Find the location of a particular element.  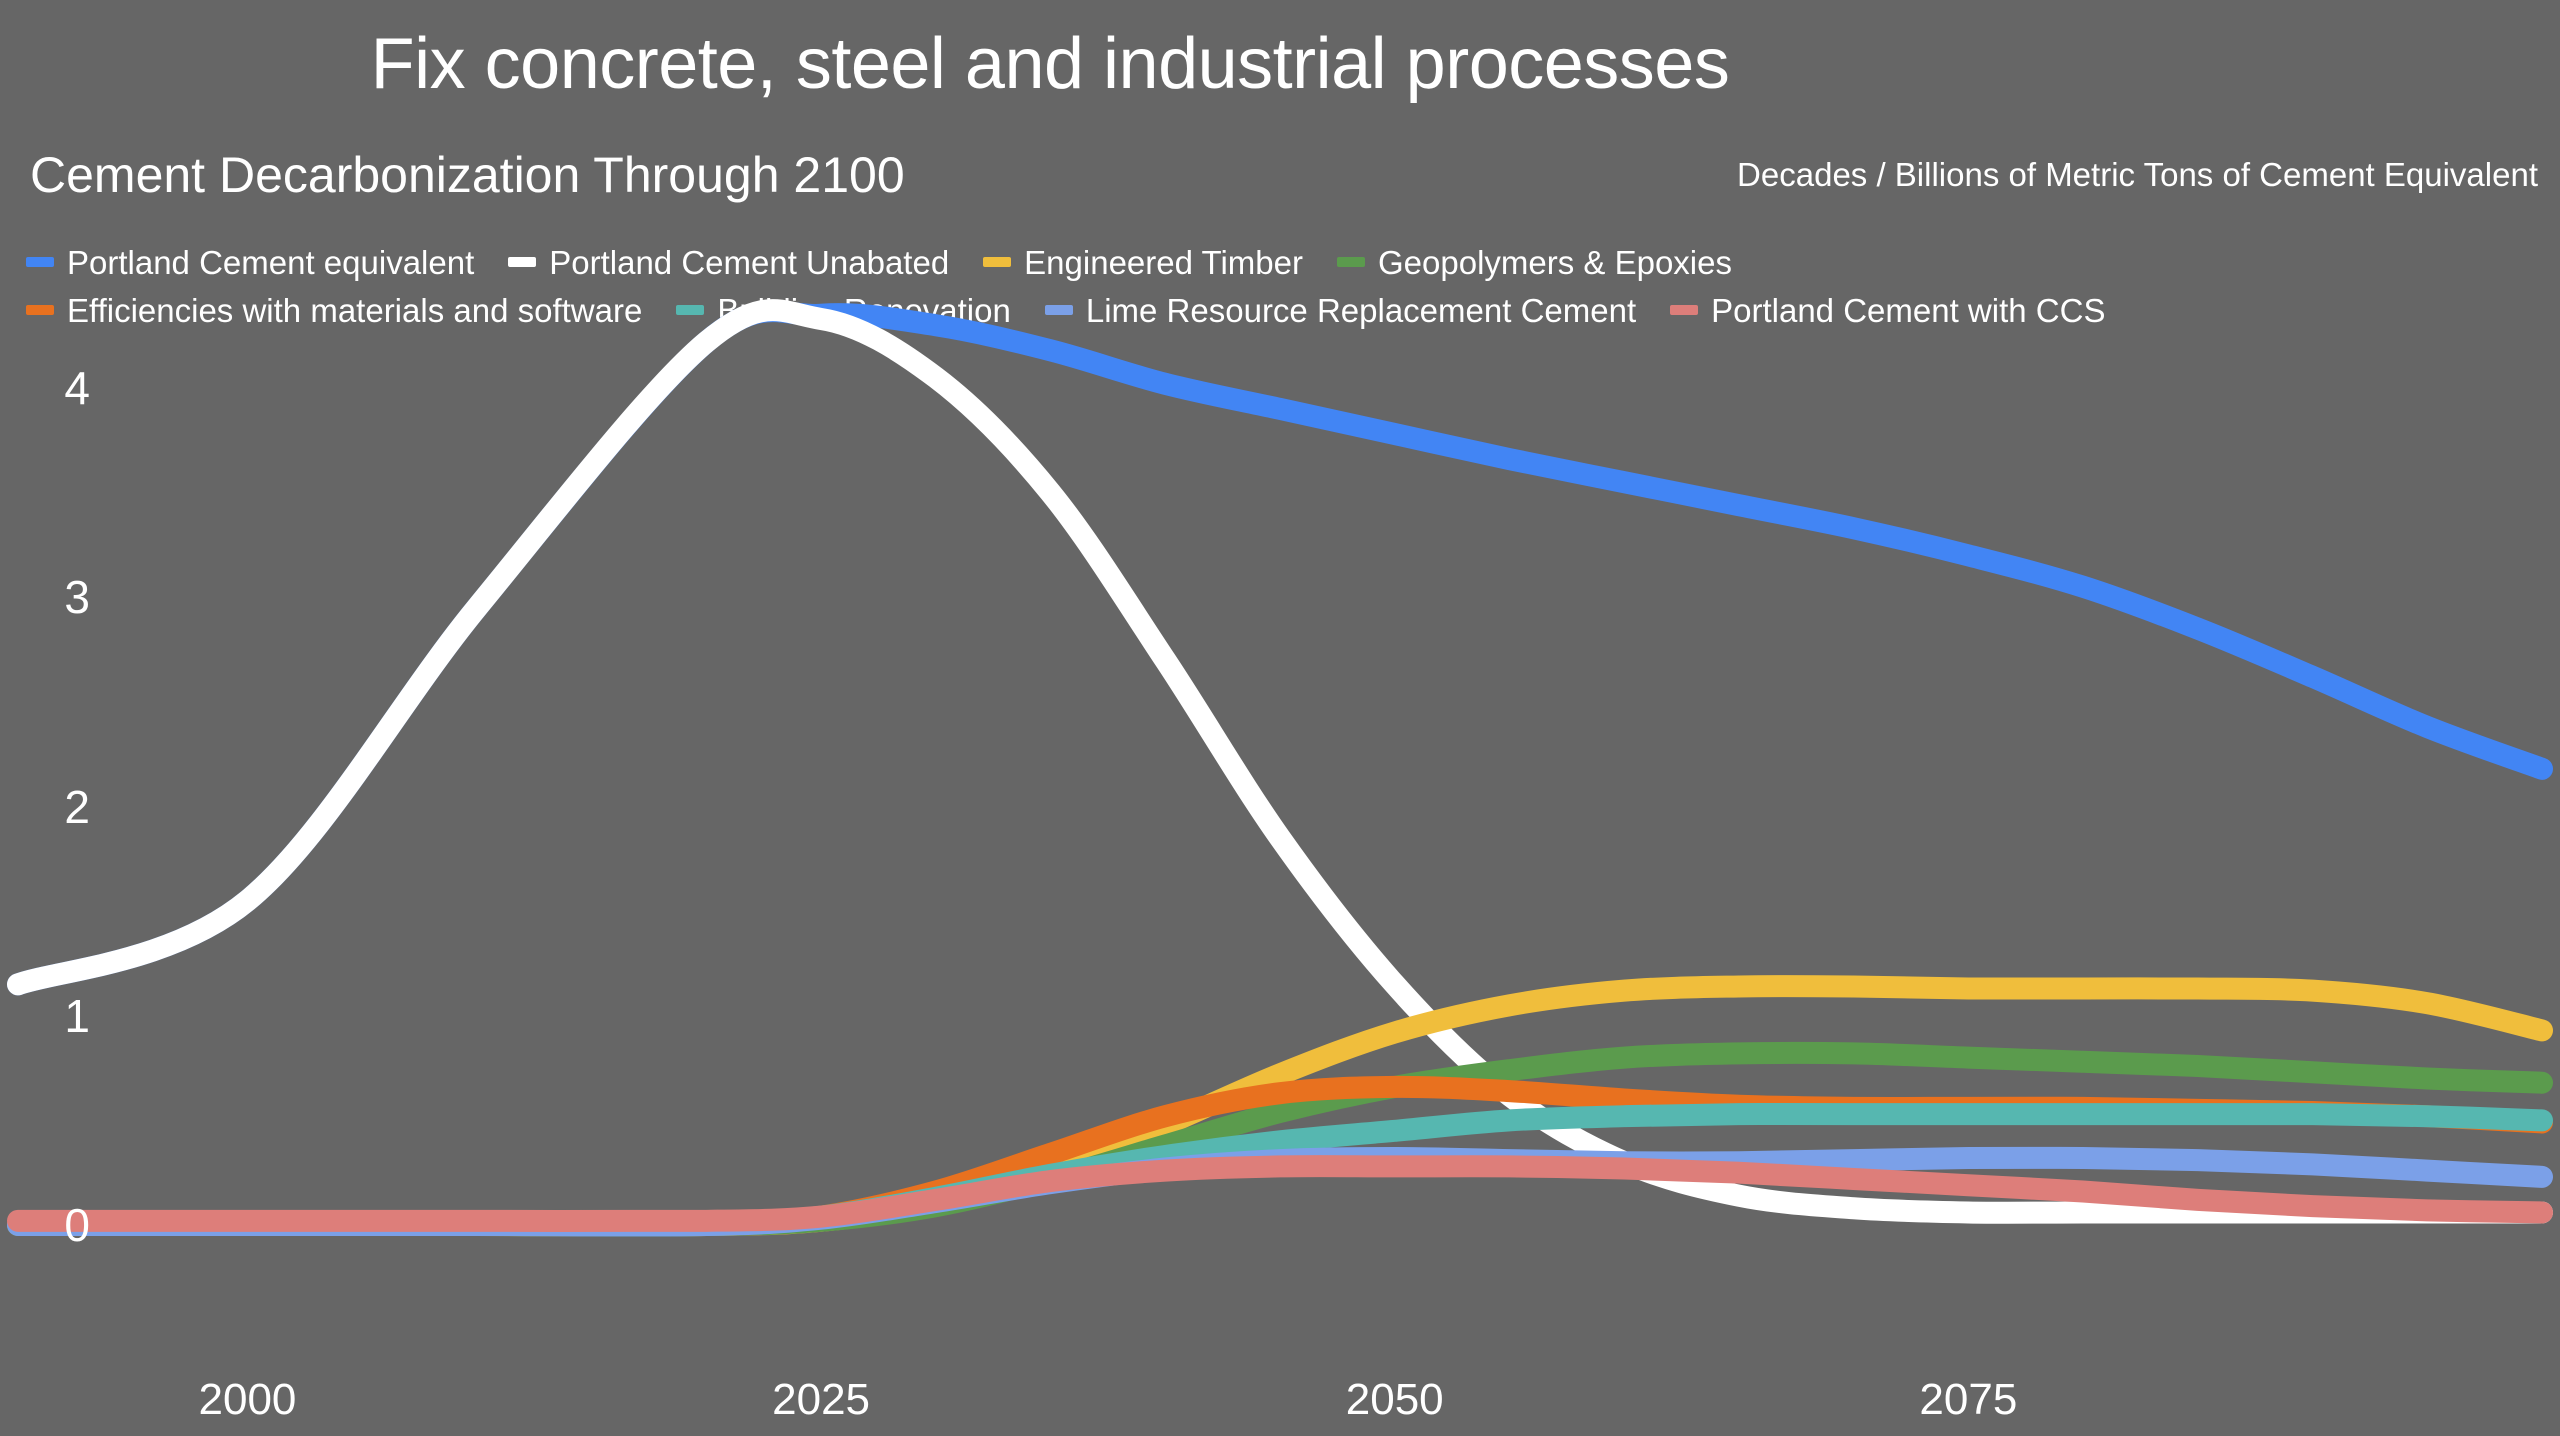

y-axis-tick-label: 3 is located at coordinates (77, 597).